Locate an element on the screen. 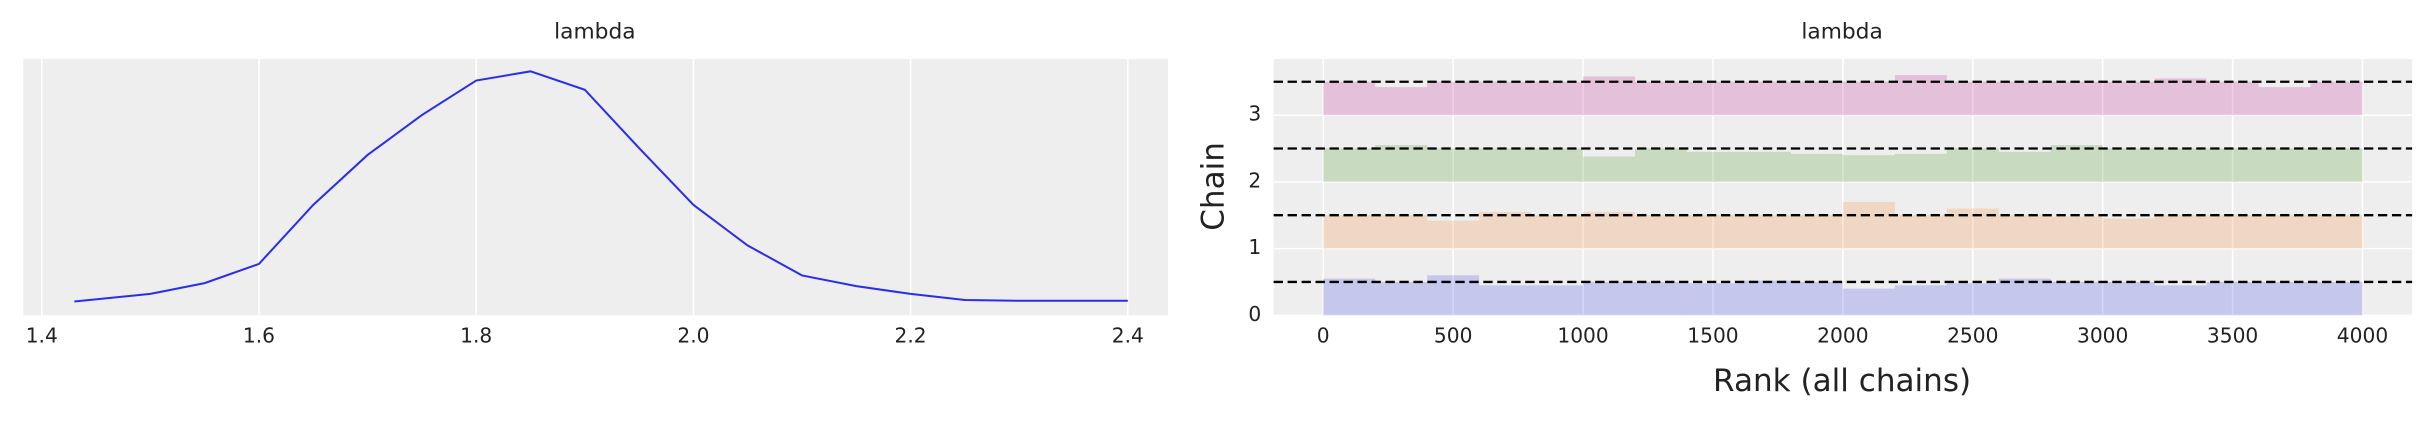 The height and width of the screenshot is (423, 2423). x-tick-label: 2.4 is located at coordinates (1128, 336).